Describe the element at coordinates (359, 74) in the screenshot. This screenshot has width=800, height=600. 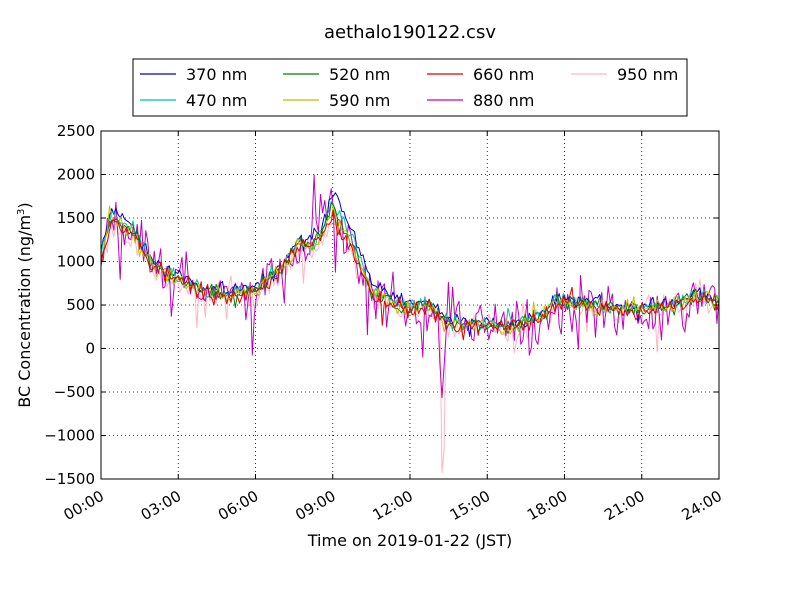
I see `legend-label: 520 nm` at that location.